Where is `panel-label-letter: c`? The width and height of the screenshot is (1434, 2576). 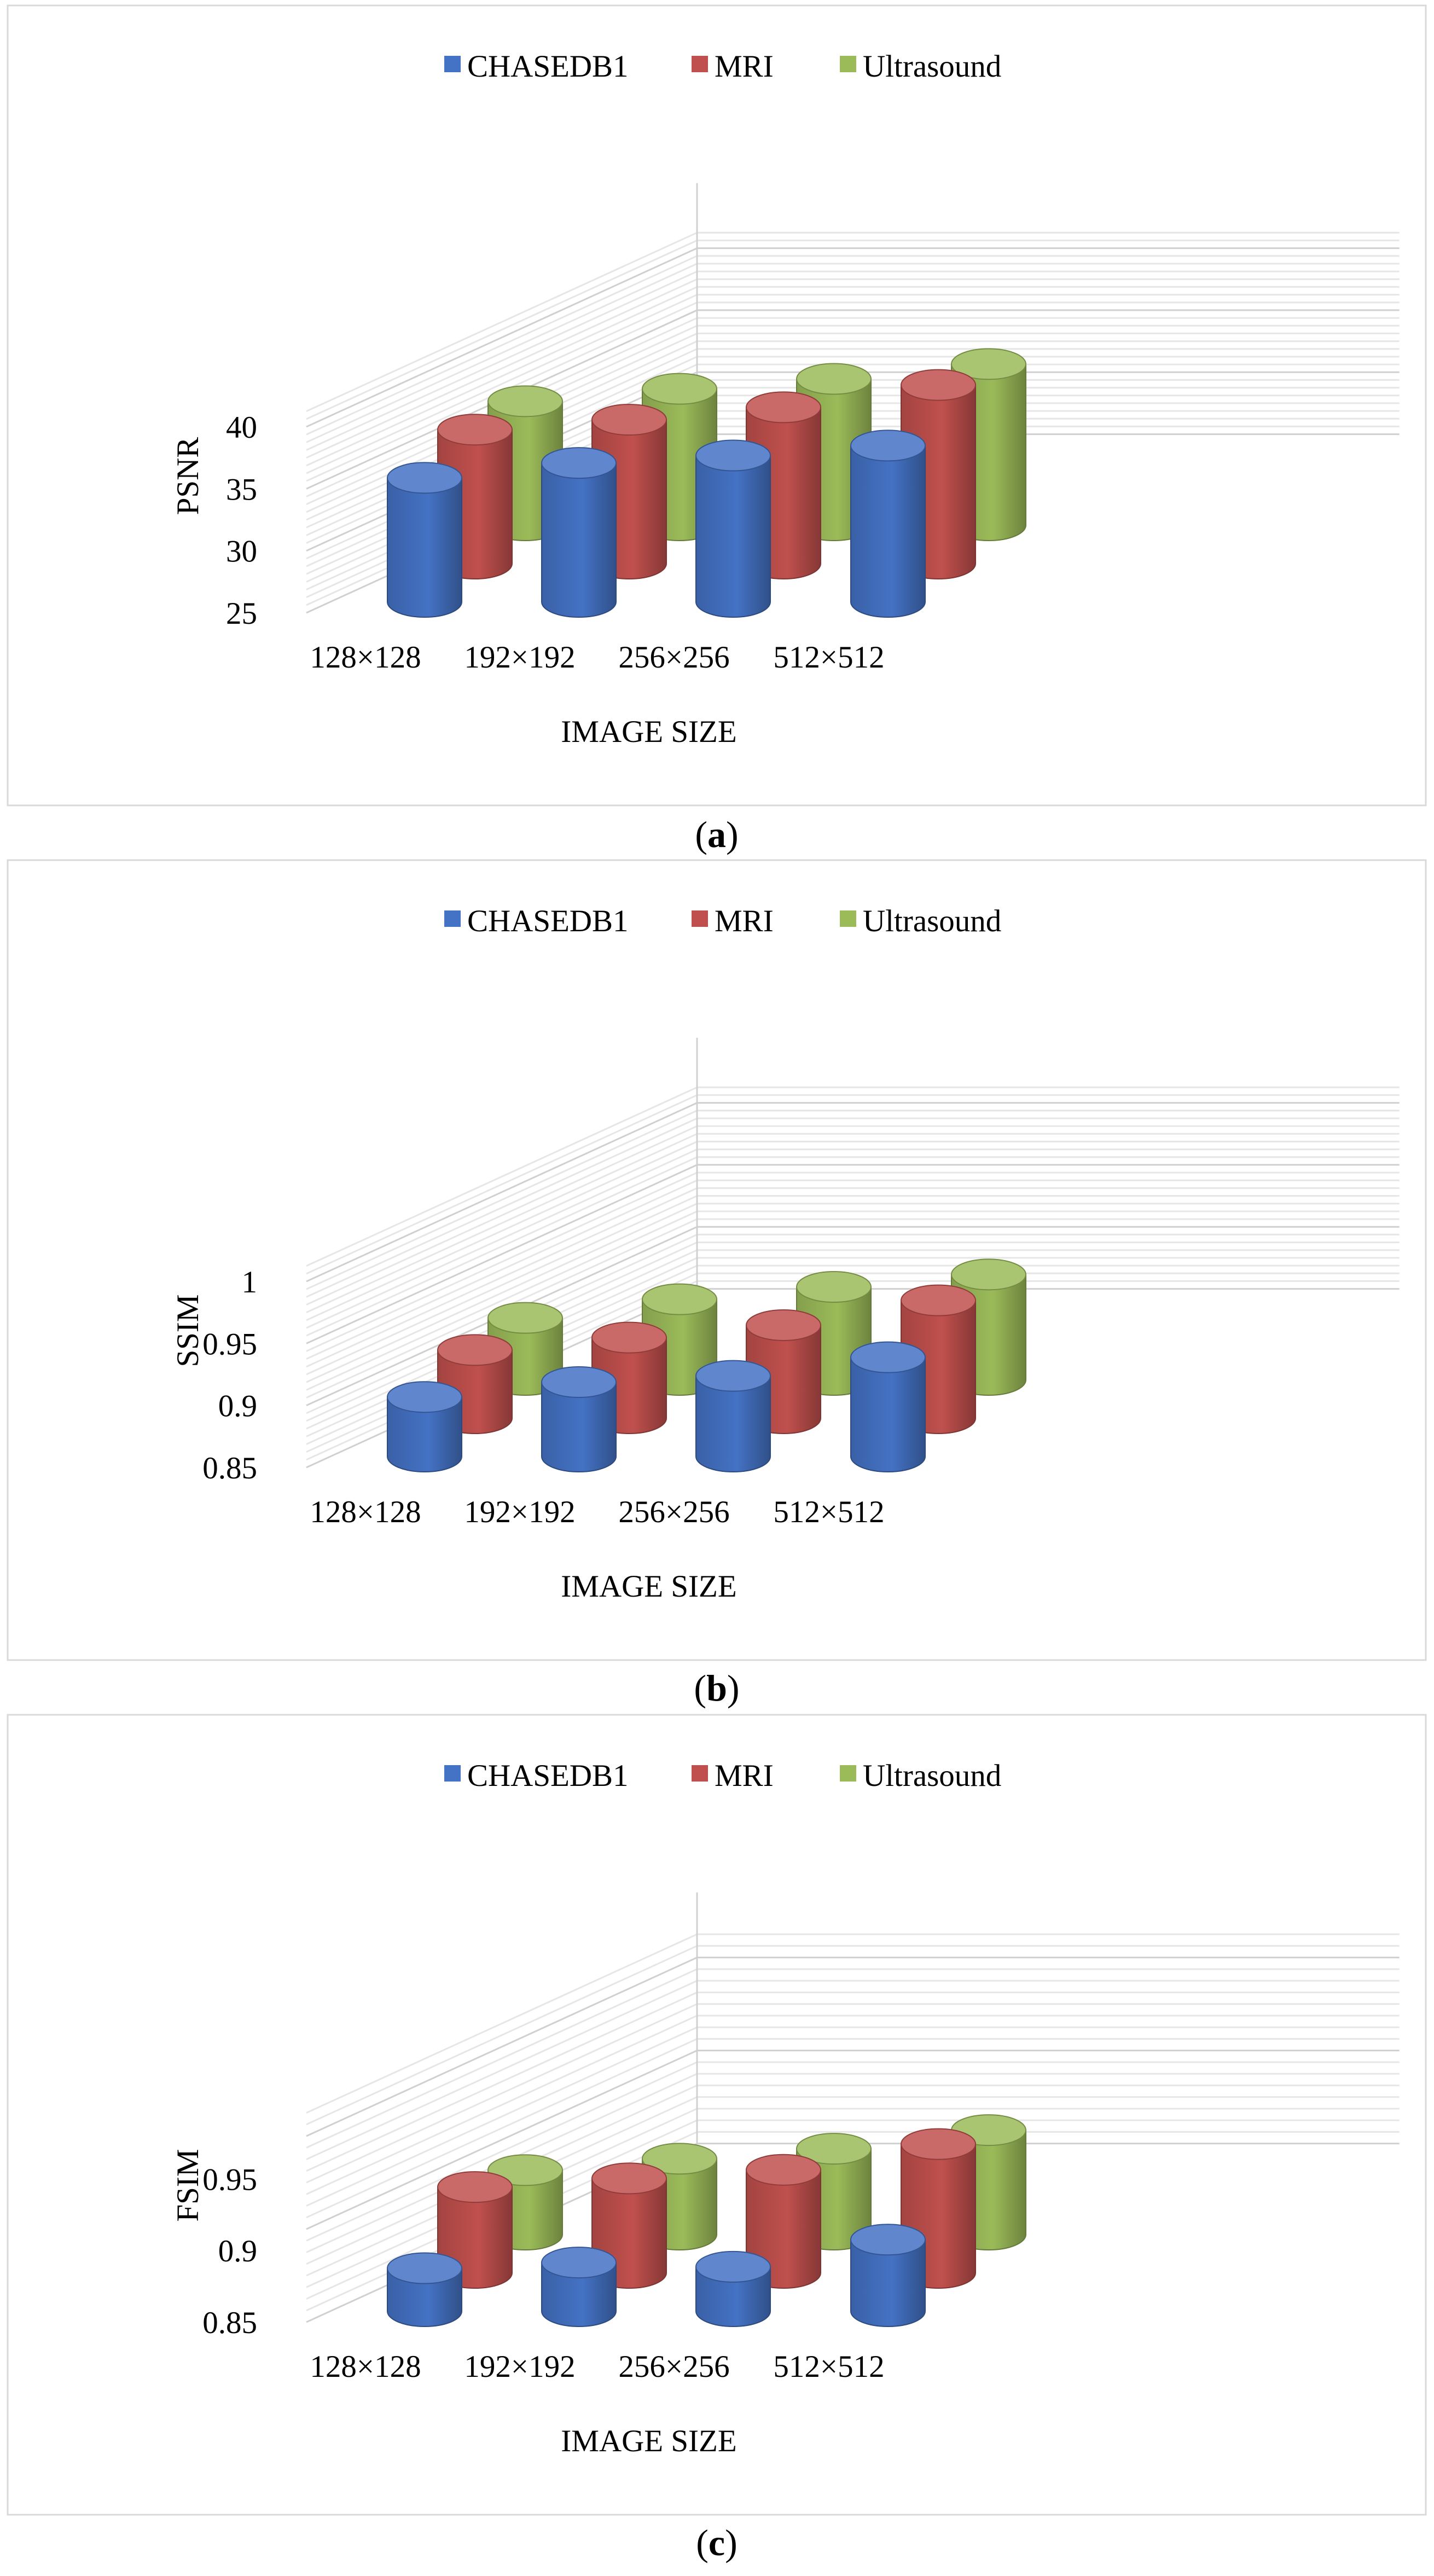 panel-label-letter: c is located at coordinates (717, 2542).